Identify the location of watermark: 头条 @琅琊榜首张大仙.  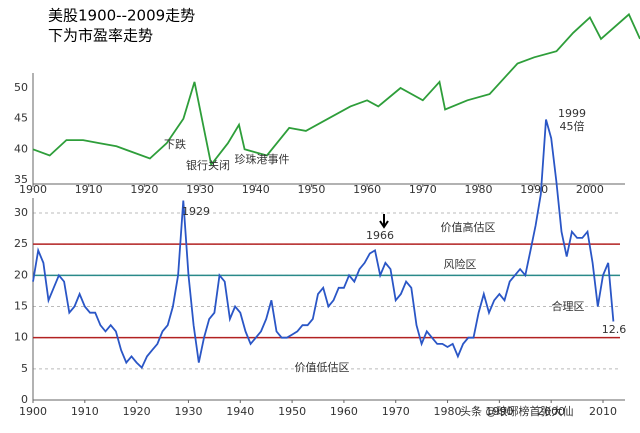
(517, 411).